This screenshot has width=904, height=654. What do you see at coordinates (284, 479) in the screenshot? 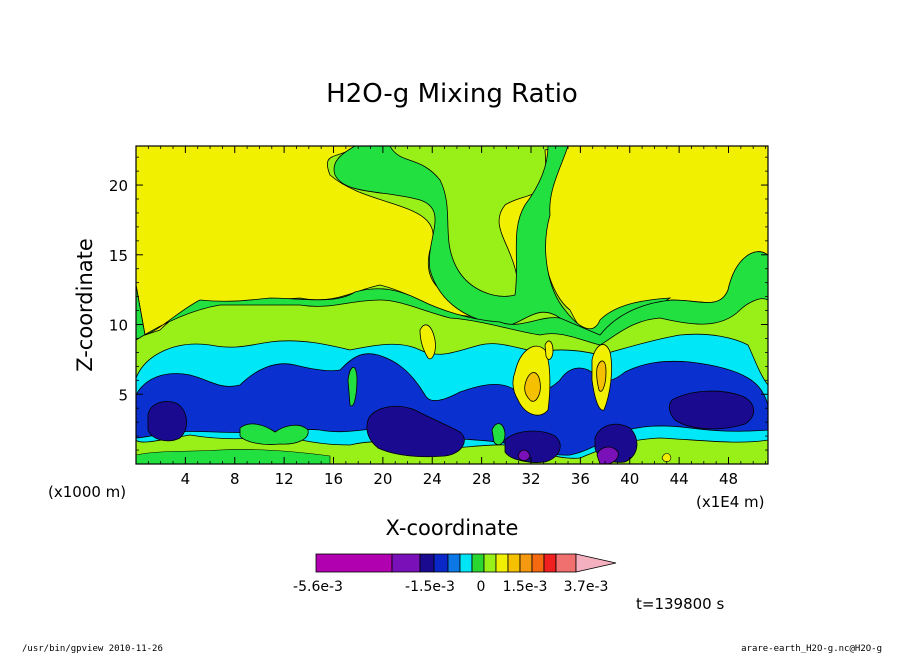
I see `x-tick-label: 12` at bounding box center [284, 479].